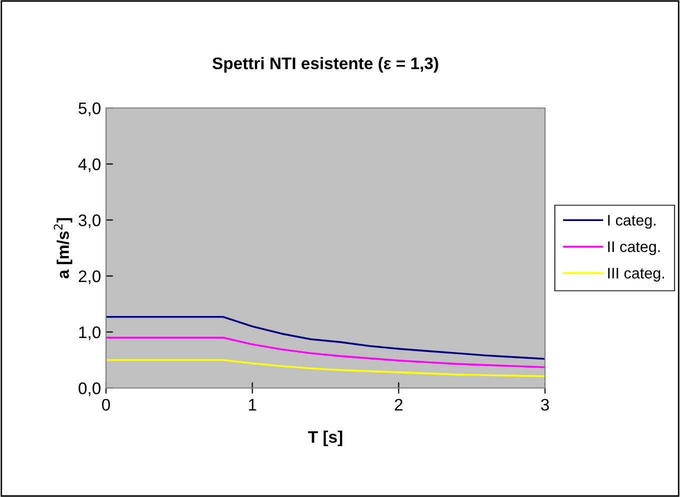 The width and height of the screenshot is (680, 497). What do you see at coordinates (89, 333) in the screenshot?
I see `y-tick-label: 1,0` at bounding box center [89, 333].